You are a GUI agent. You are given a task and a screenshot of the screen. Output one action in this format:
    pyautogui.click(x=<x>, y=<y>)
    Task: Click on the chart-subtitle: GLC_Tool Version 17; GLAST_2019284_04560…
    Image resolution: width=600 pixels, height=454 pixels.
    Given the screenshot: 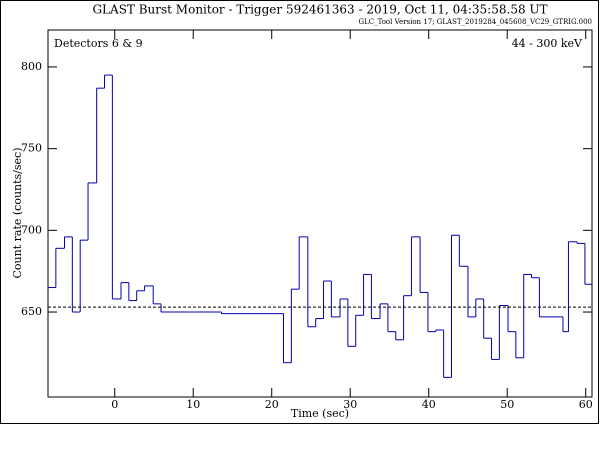 What is the action you would take?
    pyautogui.click(x=476, y=22)
    